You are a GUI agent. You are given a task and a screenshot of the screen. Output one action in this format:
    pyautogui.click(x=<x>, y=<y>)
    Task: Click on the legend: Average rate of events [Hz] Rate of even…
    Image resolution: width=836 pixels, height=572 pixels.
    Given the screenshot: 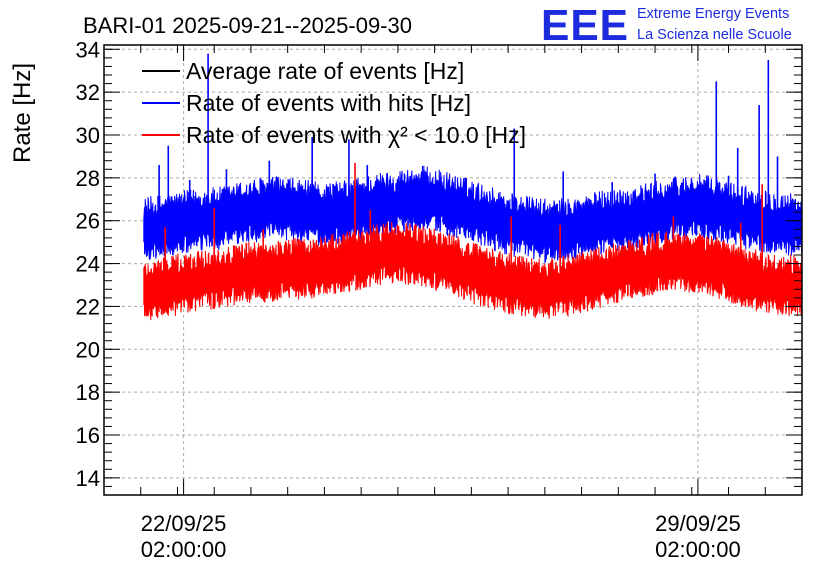 What is the action you would take?
    pyautogui.click(x=334, y=103)
    